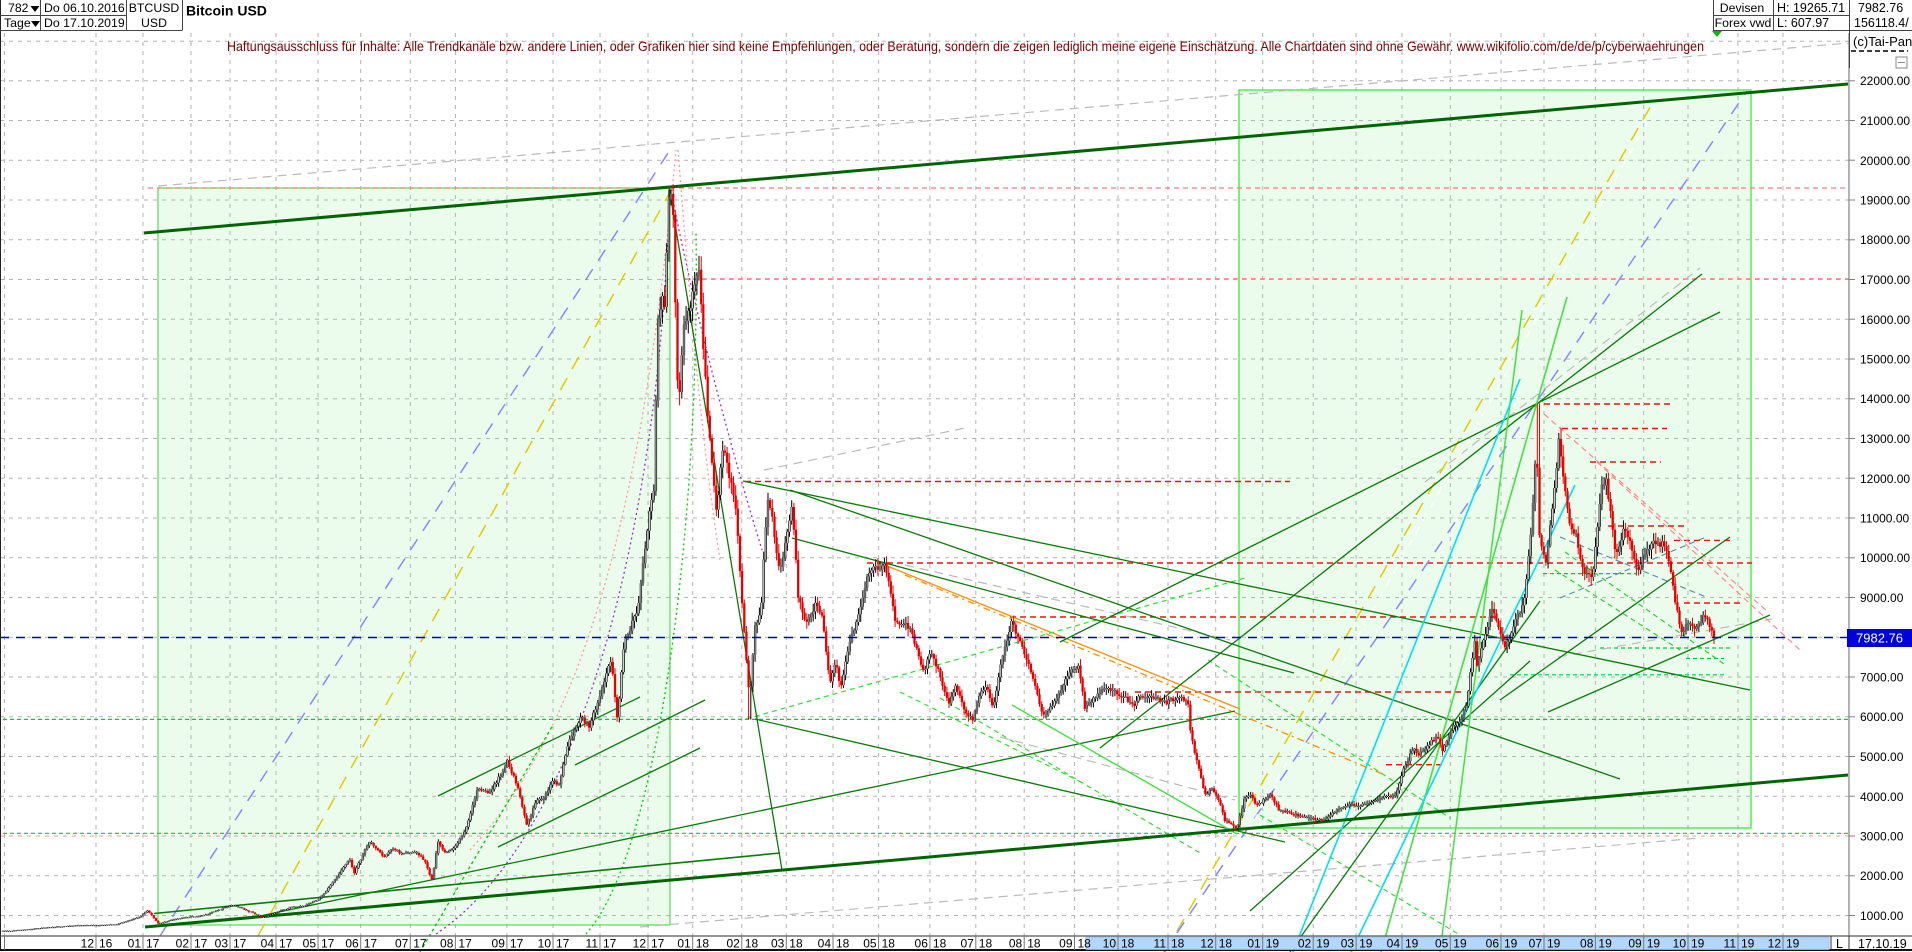 The width and height of the screenshot is (1912, 952). Describe the element at coordinates (1885, 439) in the screenshot. I see `svg-text: 13000.00` at that location.